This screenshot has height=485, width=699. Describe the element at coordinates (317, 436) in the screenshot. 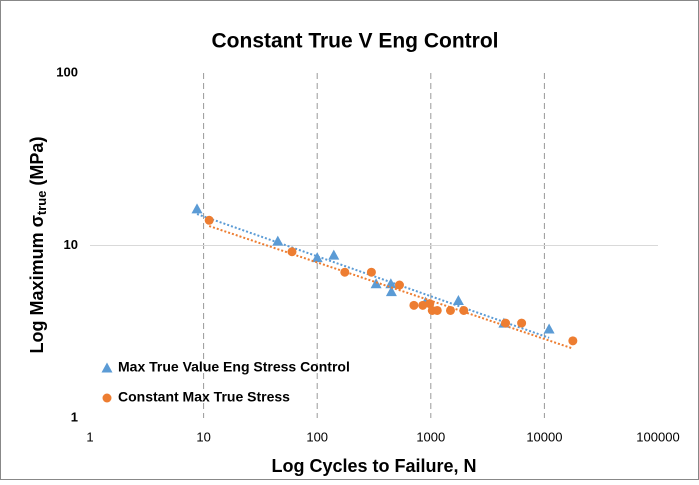

I see `x-tick-label: 100` at that location.